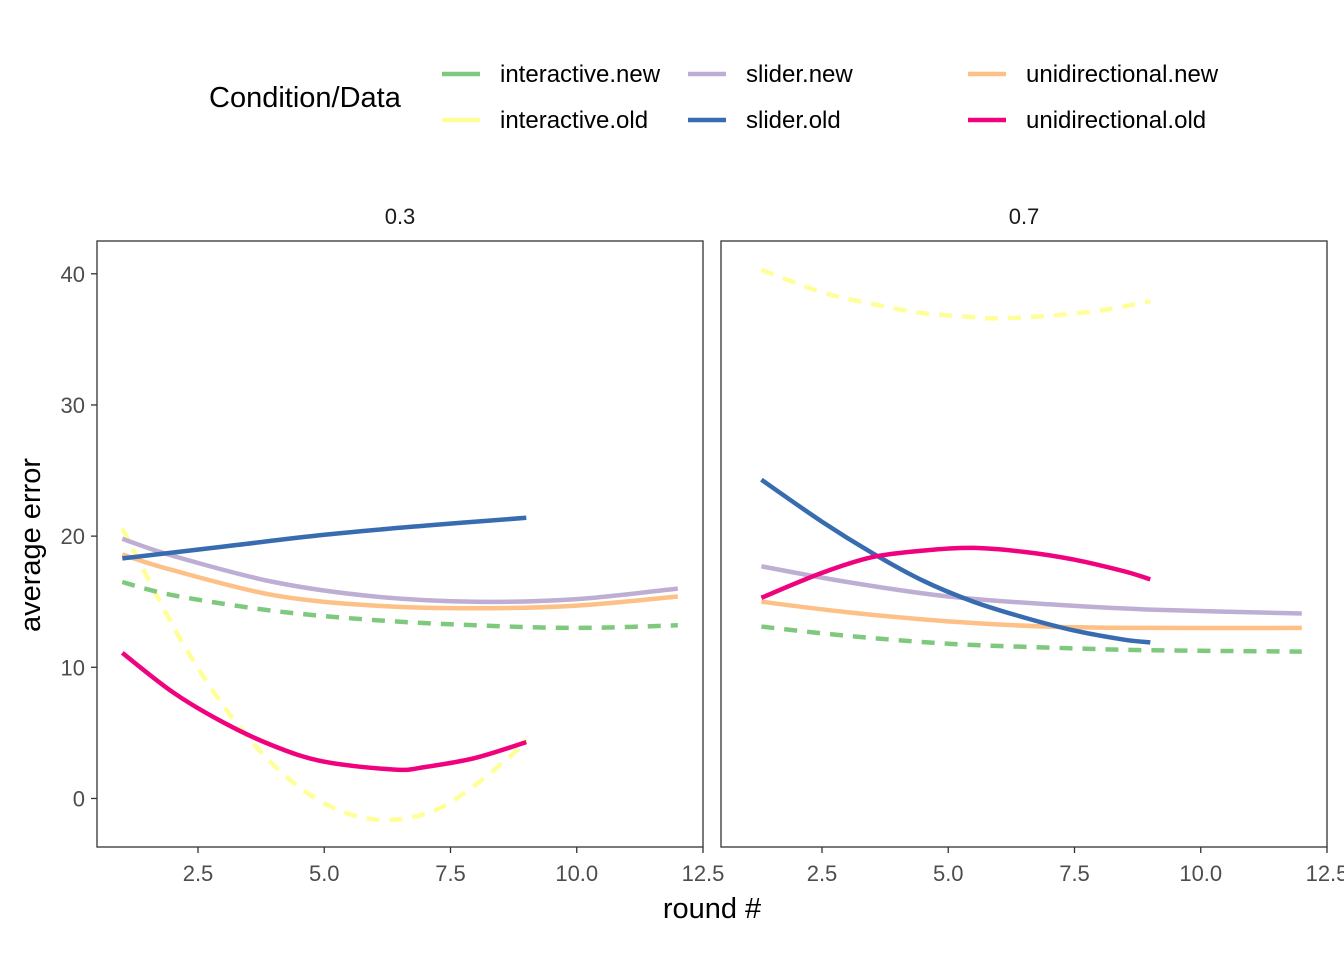 The image size is (1344, 960). I want to click on panel-curves, so click(399, 669).